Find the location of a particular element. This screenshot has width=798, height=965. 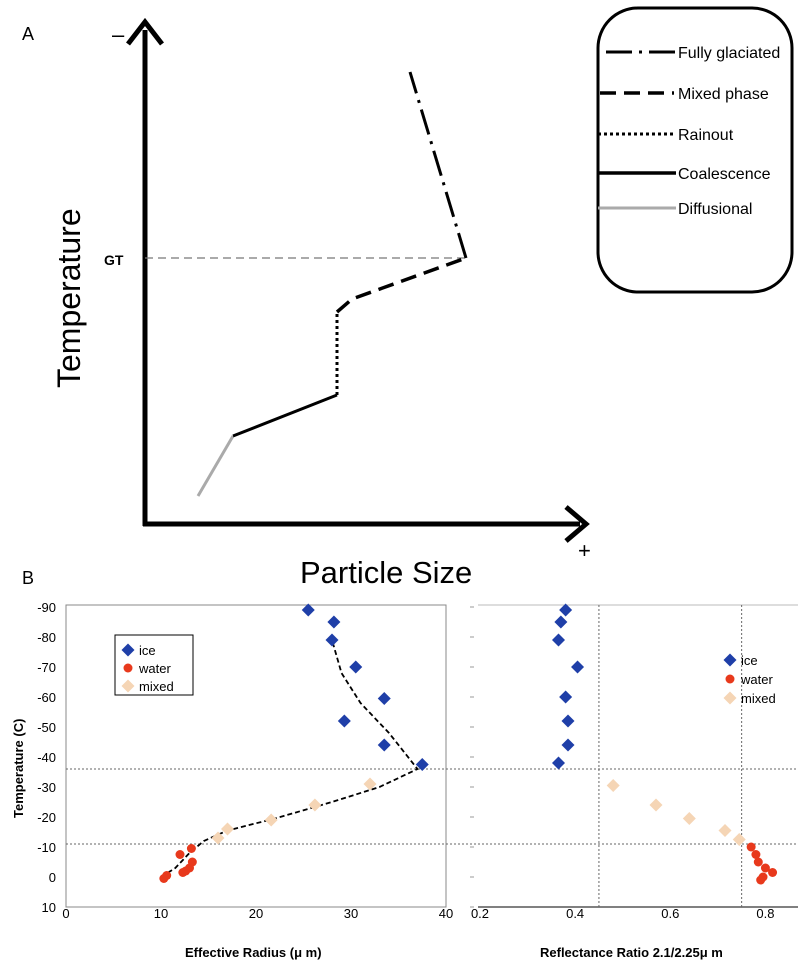

effective-radius-axis-label: Effective Radius (μ m) is located at coordinates (253, 952).